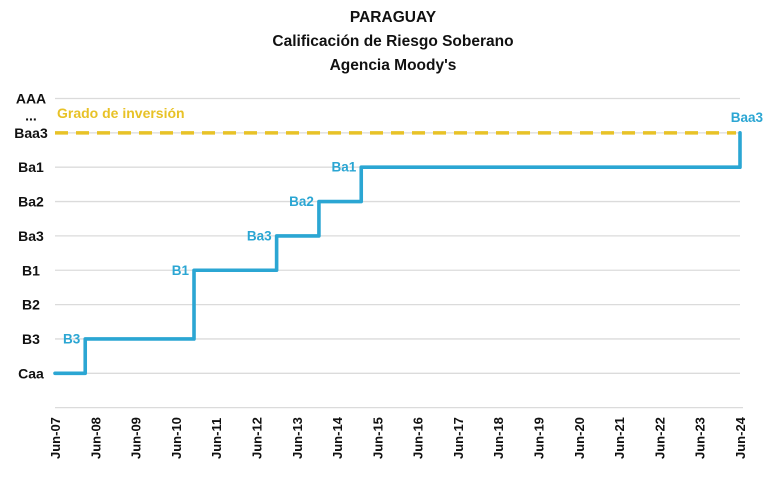 This screenshot has width=770, height=477. What do you see at coordinates (539, 438) in the screenshot?
I see `x-tick-label: Jun-19` at bounding box center [539, 438].